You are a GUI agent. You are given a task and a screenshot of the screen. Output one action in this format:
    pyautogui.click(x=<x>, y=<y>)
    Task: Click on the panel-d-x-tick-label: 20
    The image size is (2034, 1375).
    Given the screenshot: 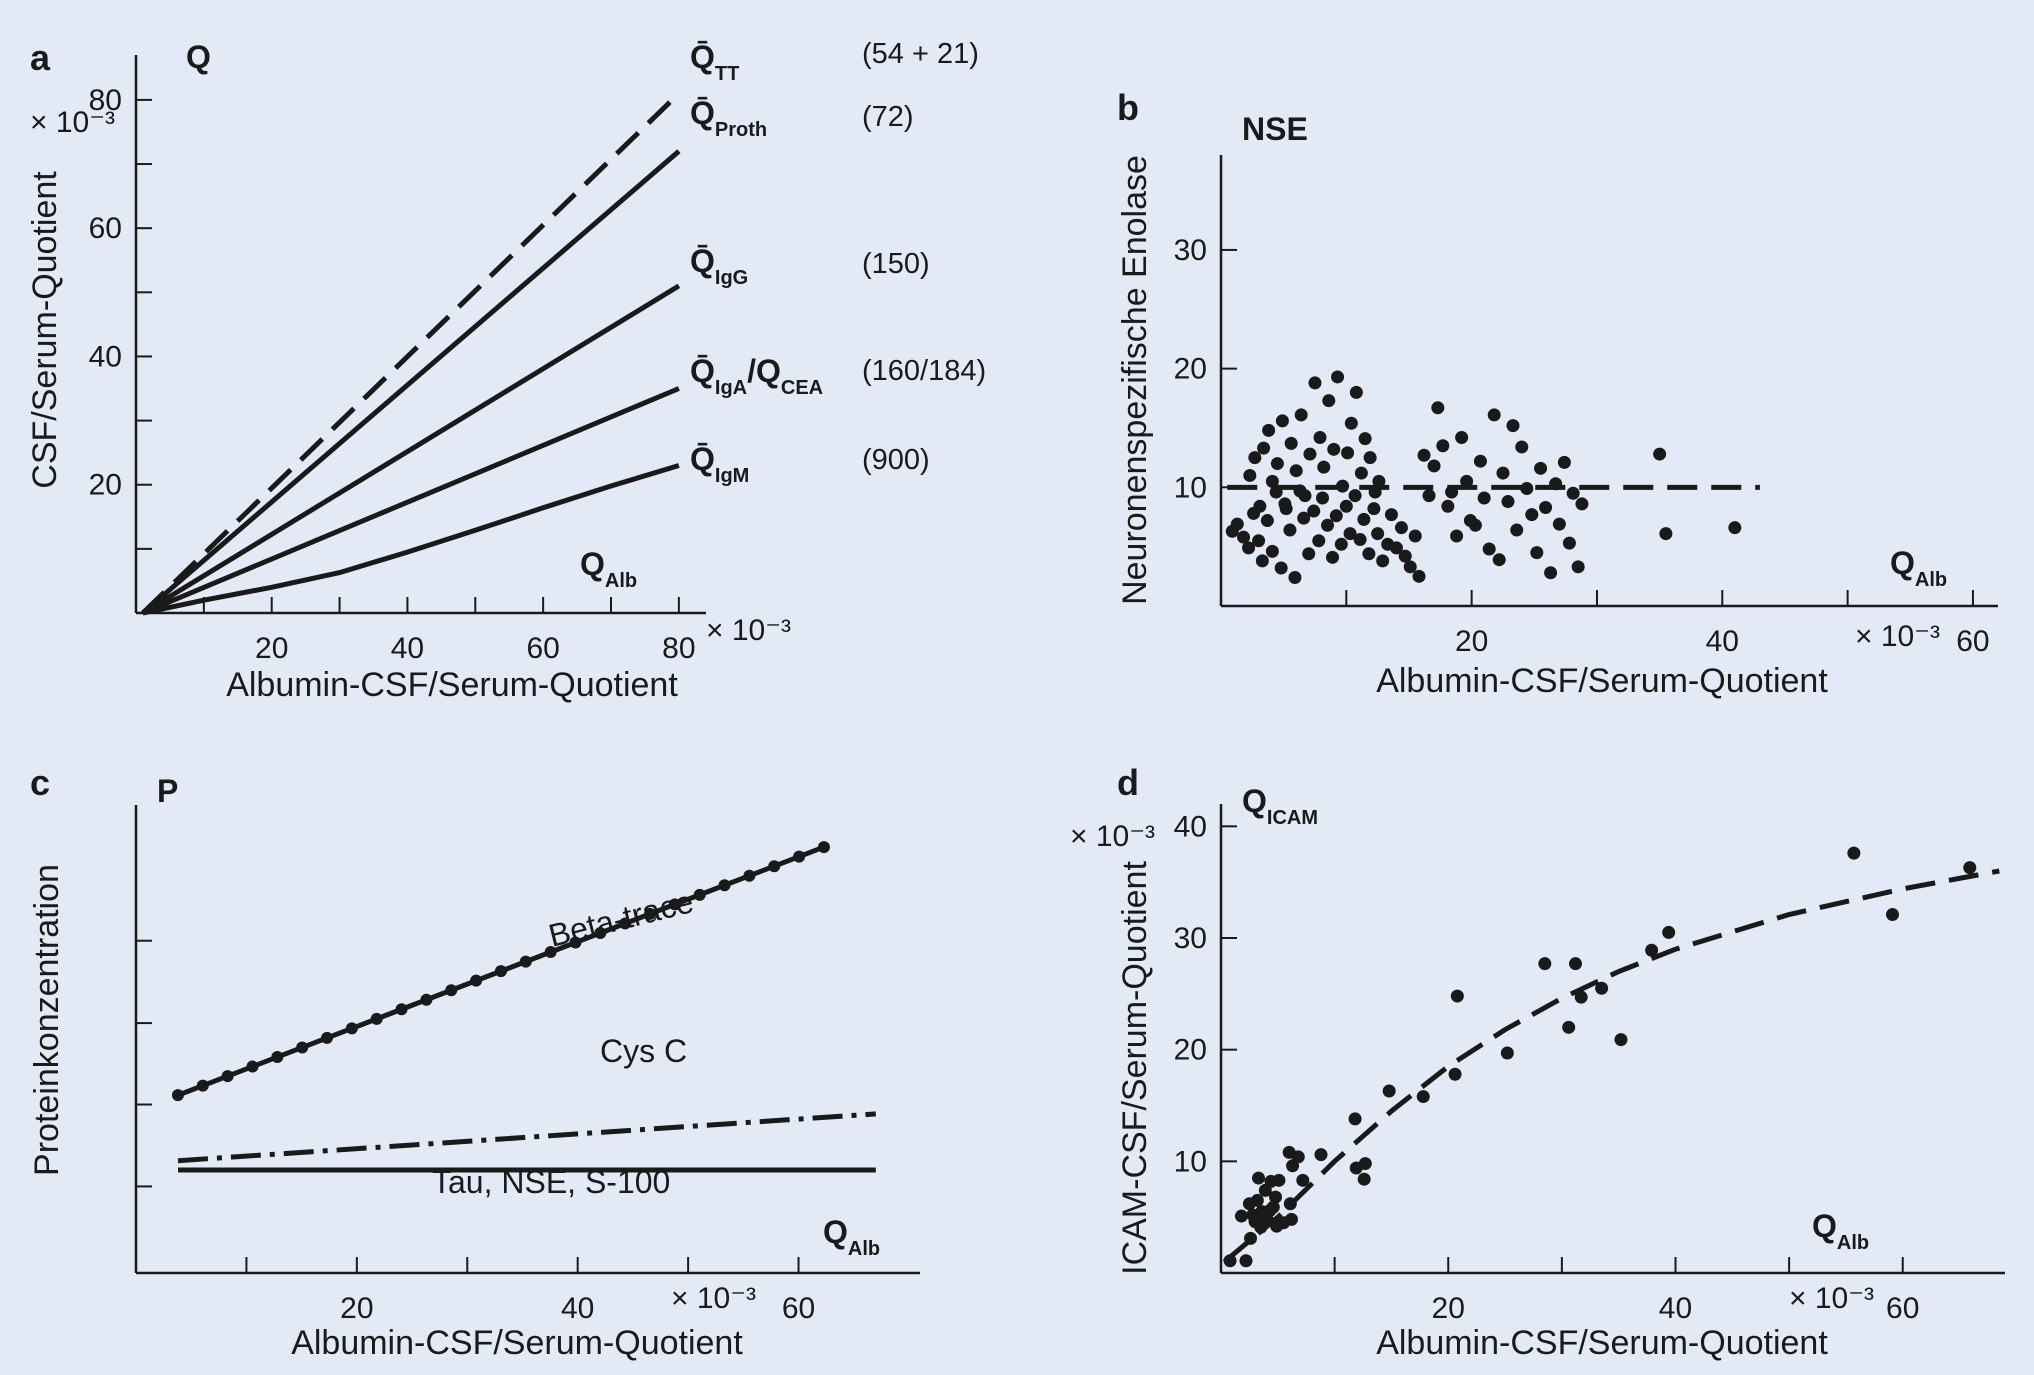 What is the action you would take?
    pyautogui.click(x=1448, y=1308)
    